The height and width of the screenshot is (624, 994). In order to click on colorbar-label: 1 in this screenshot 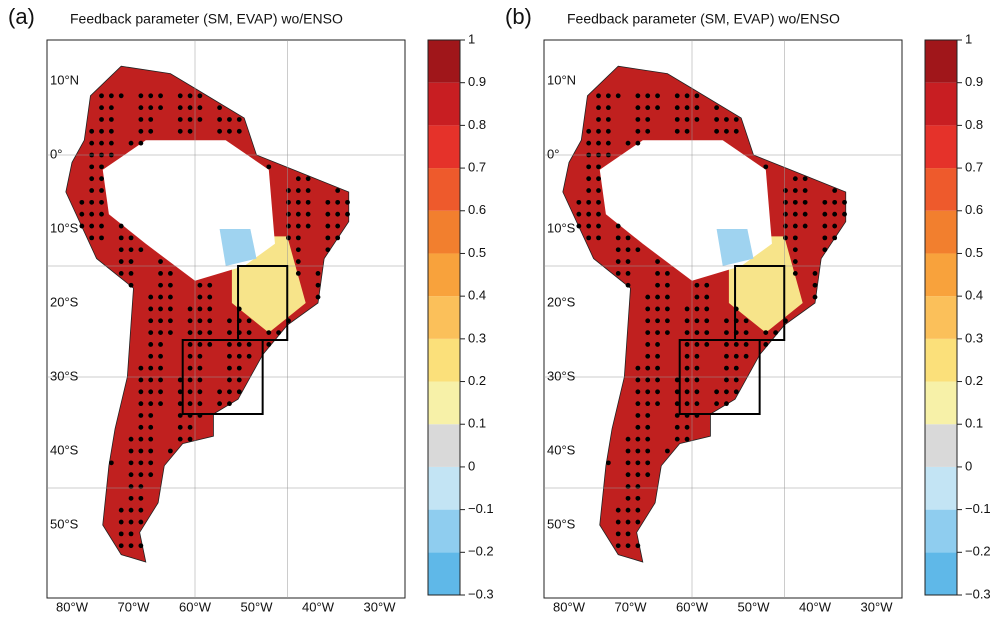, I will do `click(471, 38)`.